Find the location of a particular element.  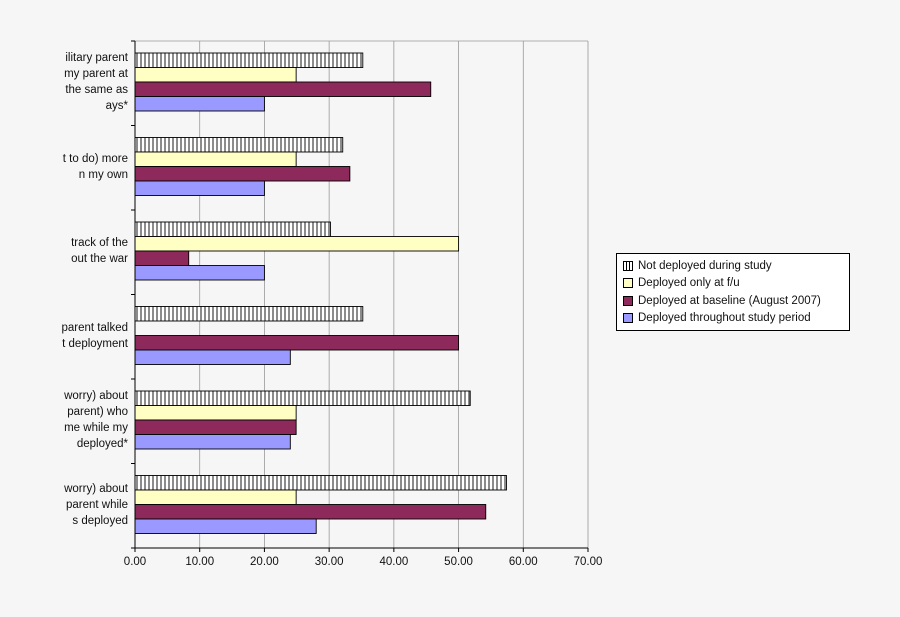

category-label-line: me while my is located at coordinates (96, 428).